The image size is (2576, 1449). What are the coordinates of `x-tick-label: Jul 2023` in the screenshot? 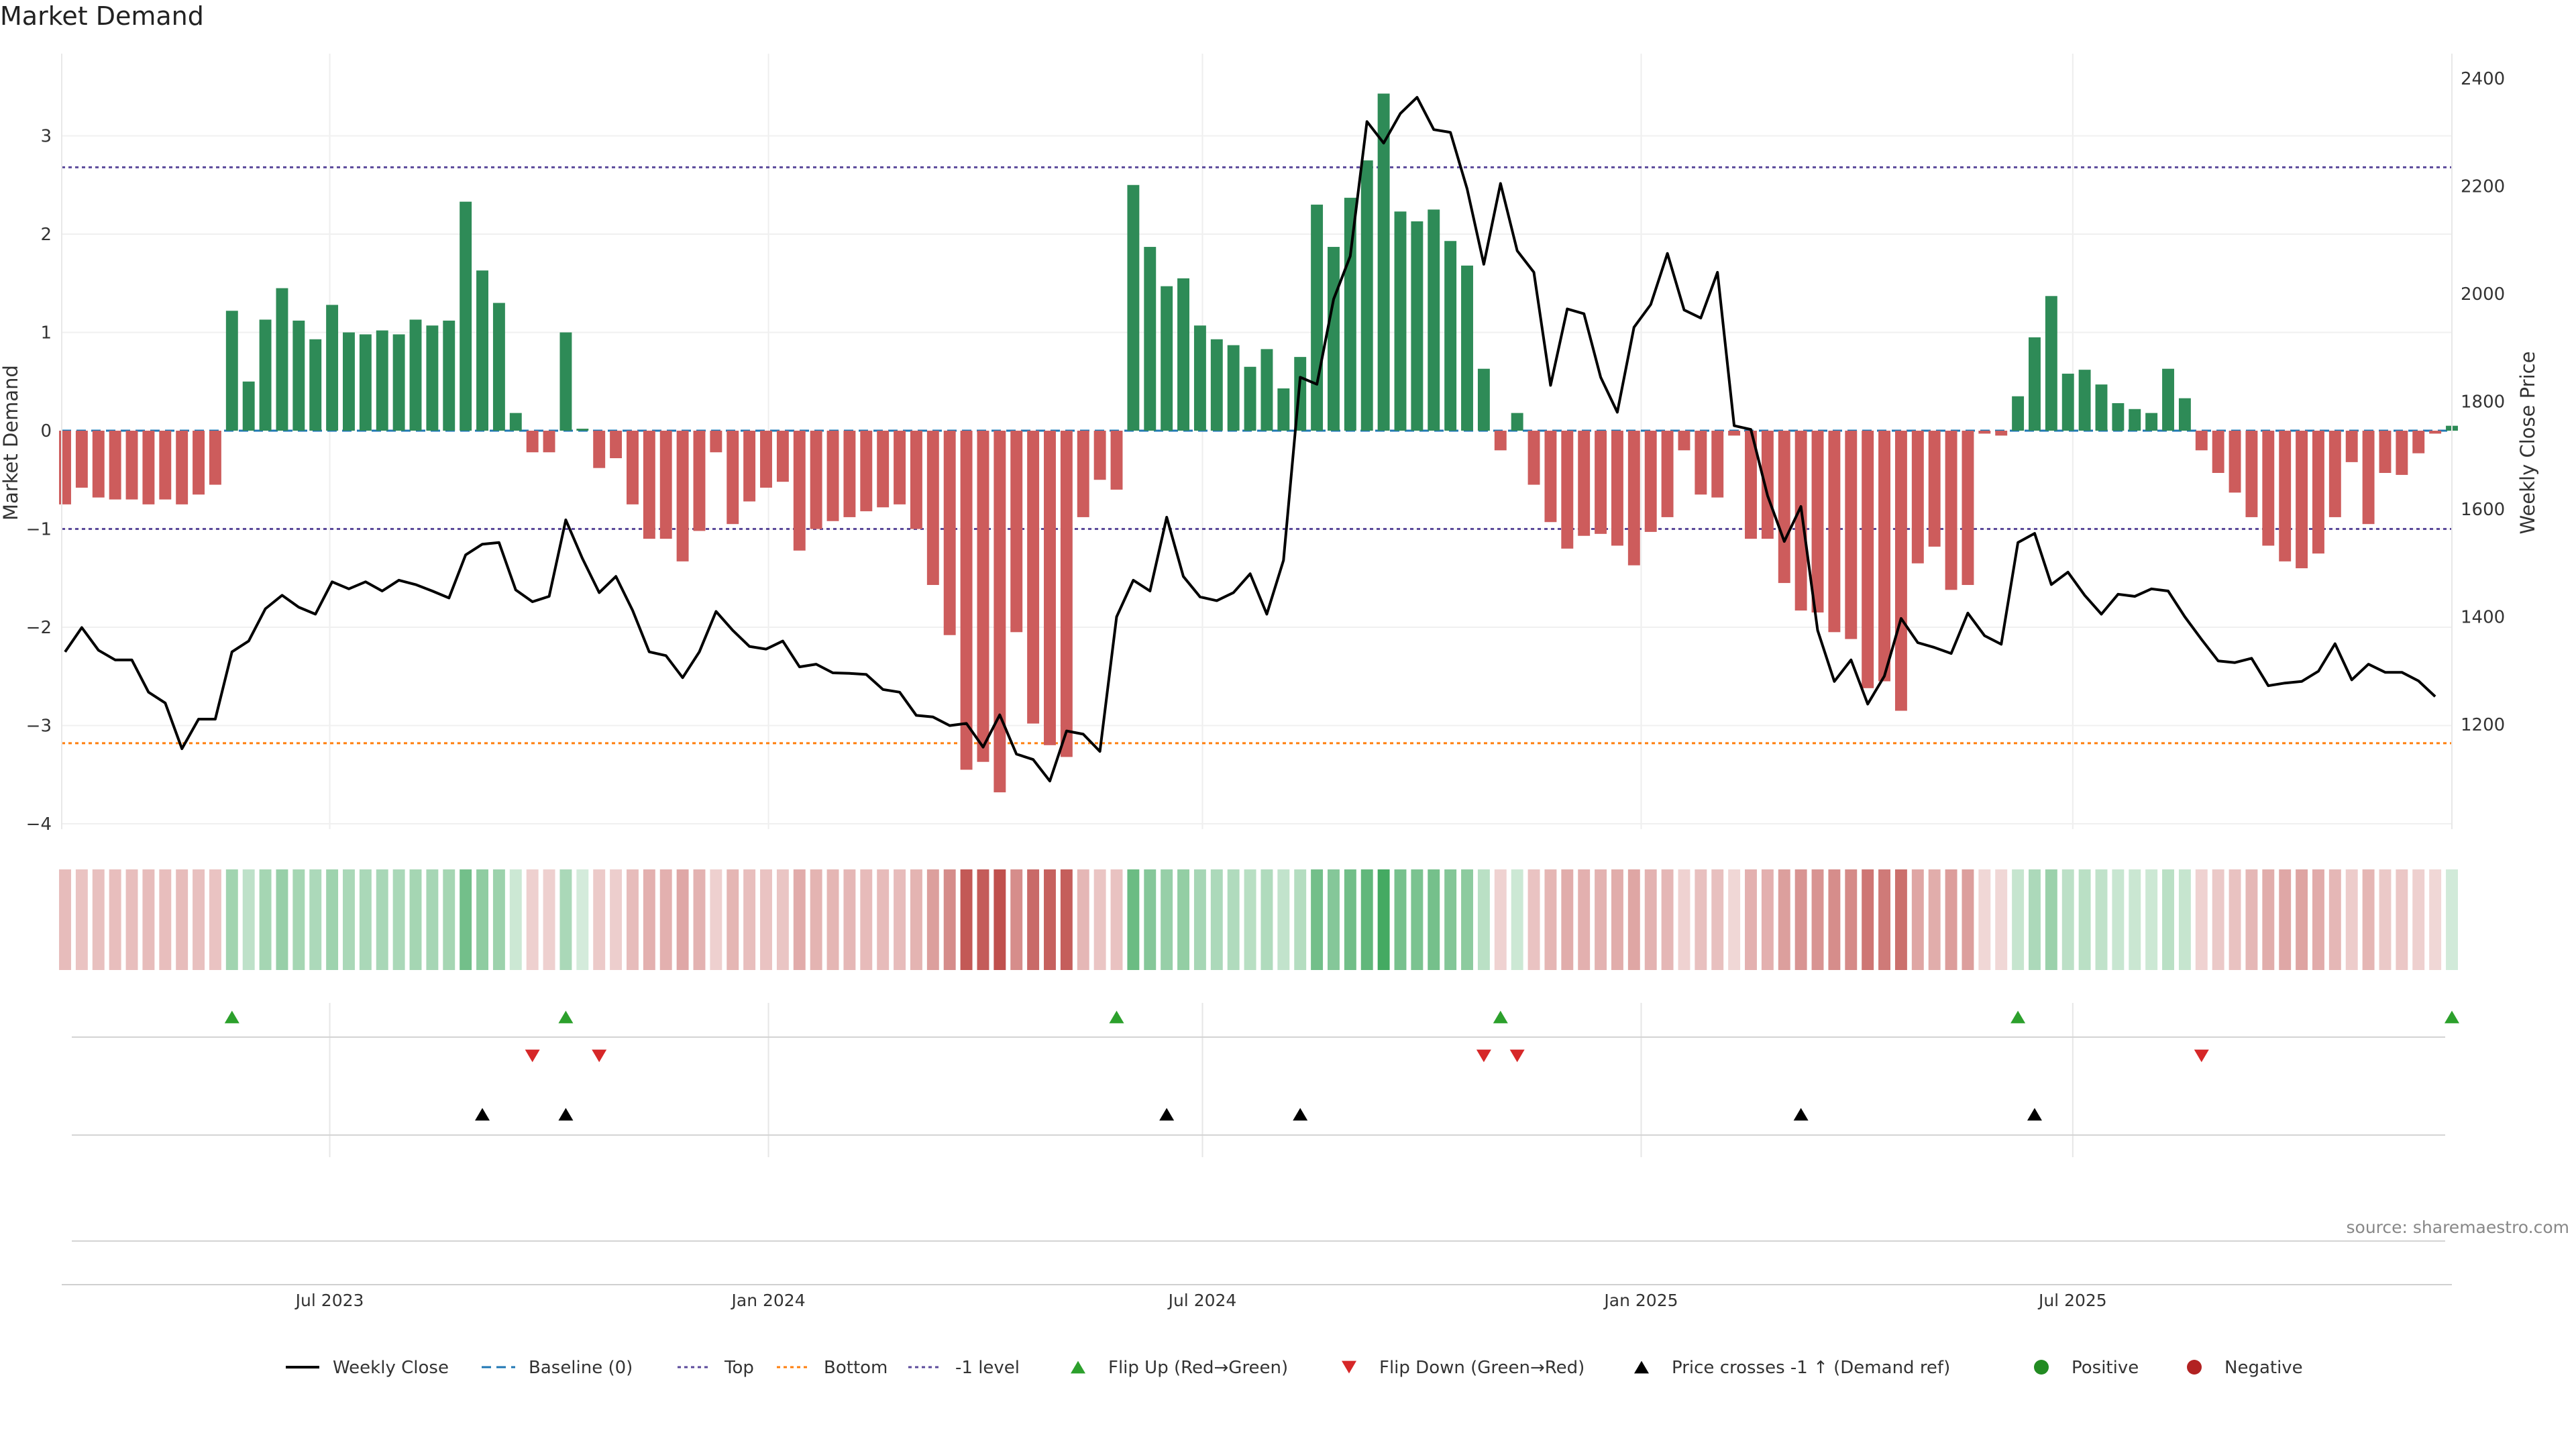 It's located at (329, 1300).